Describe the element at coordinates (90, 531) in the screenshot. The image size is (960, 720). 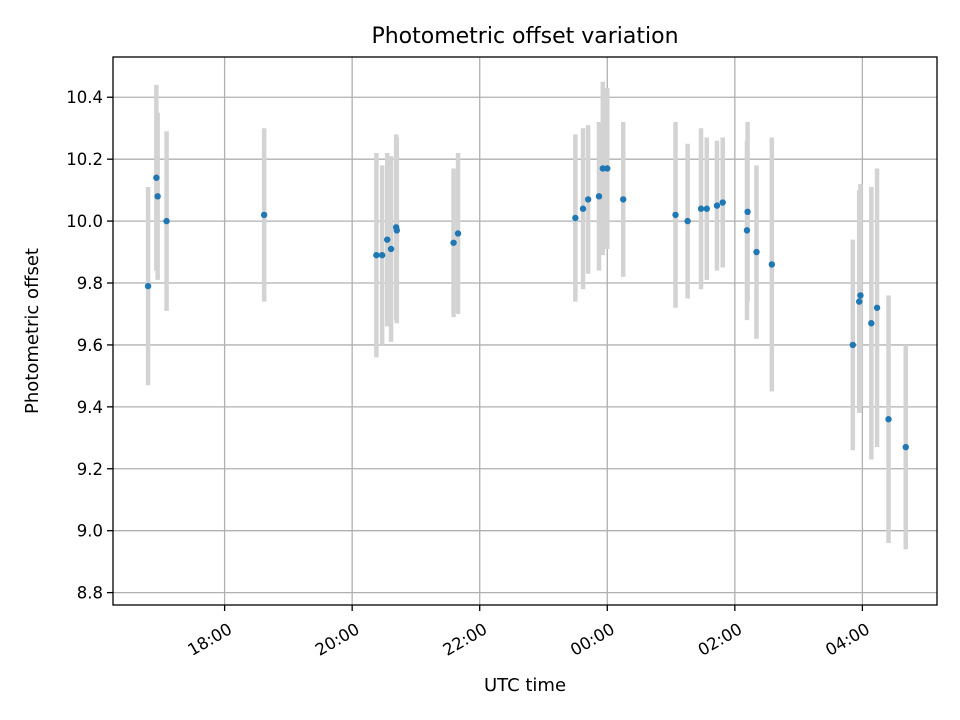
I see `y-tick-label: 9.0` at that location.